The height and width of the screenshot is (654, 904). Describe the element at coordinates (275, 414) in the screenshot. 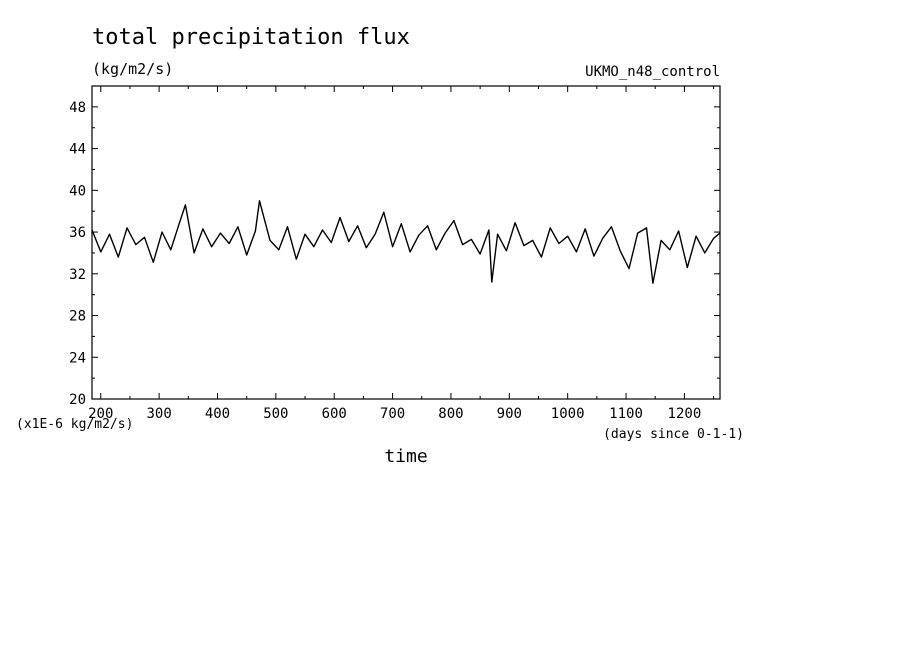

I see `x-tick-label: 500` at that location.